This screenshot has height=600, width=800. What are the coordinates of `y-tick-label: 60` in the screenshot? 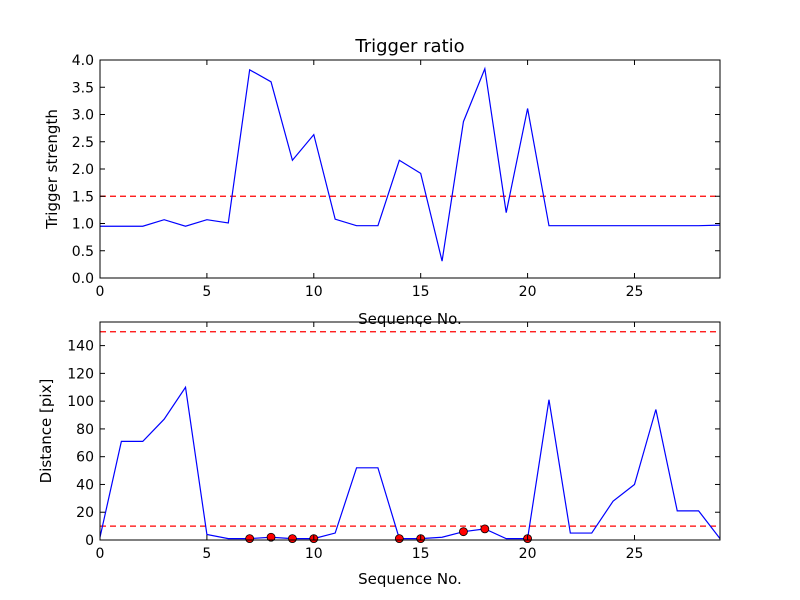 It's located at (85, 458).